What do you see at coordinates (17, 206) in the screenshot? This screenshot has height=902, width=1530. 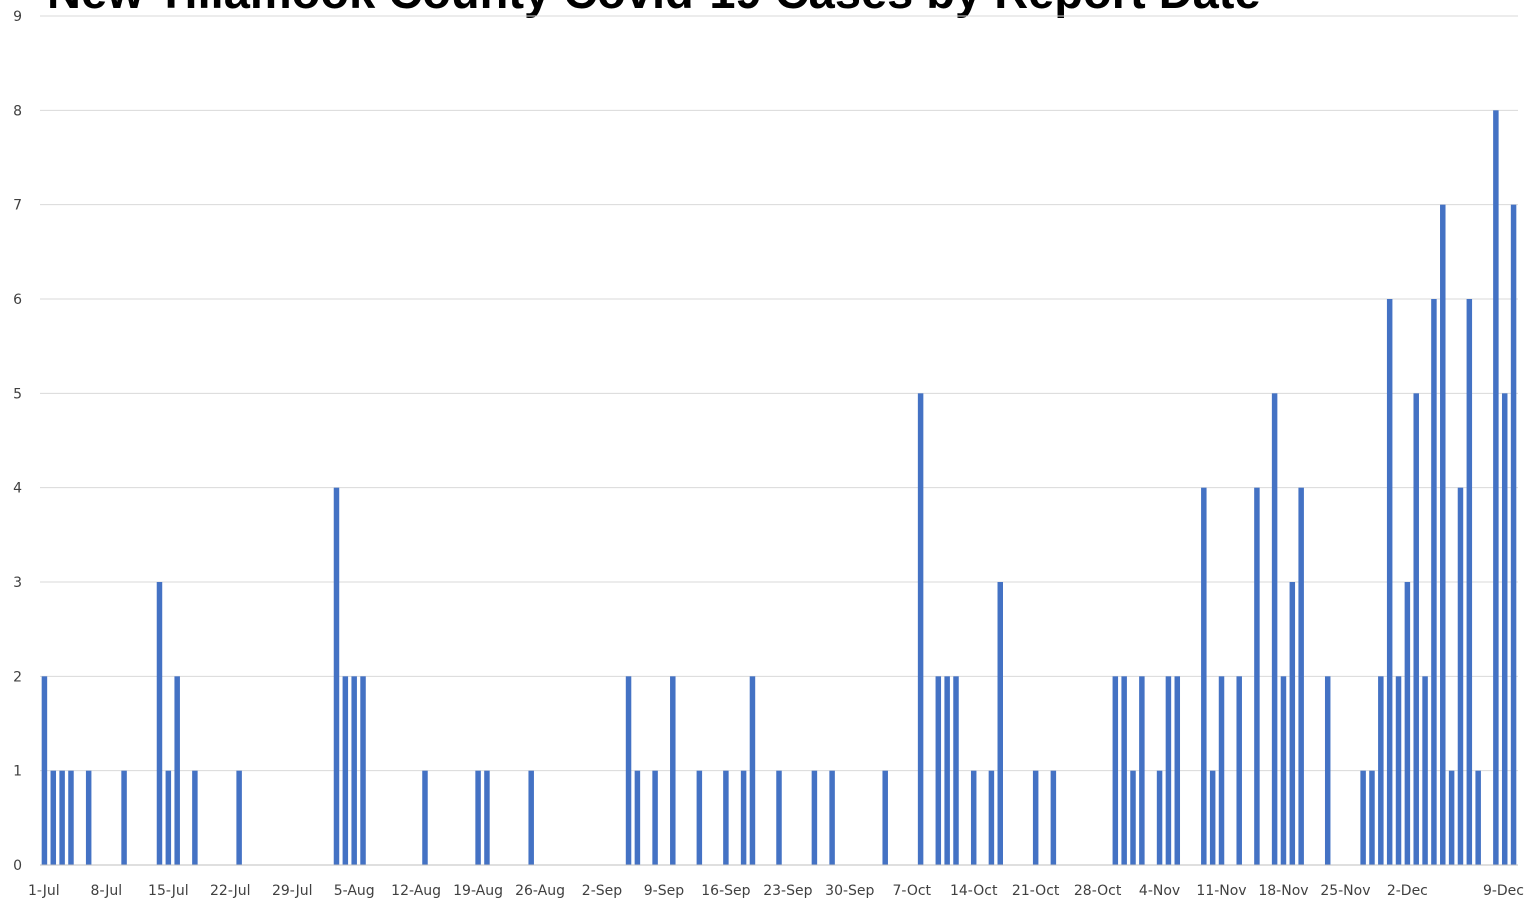 I see `y-tick-label: 7` at bounding box center [17, 206].